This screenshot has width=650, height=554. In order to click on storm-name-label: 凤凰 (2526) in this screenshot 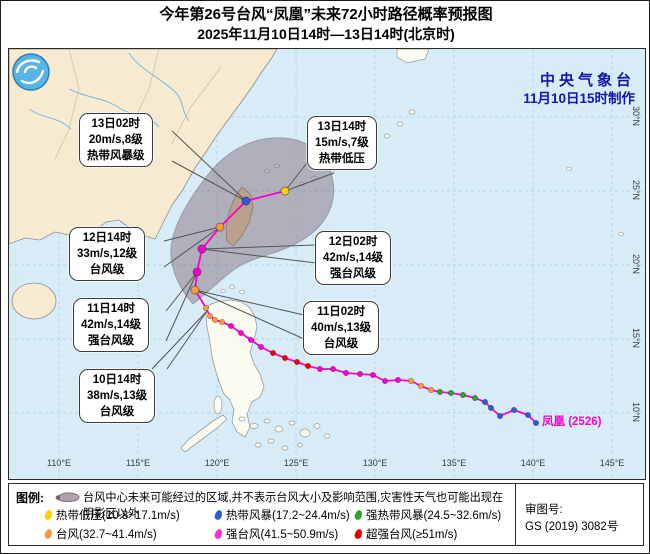, I will do `click(572, 422)`.